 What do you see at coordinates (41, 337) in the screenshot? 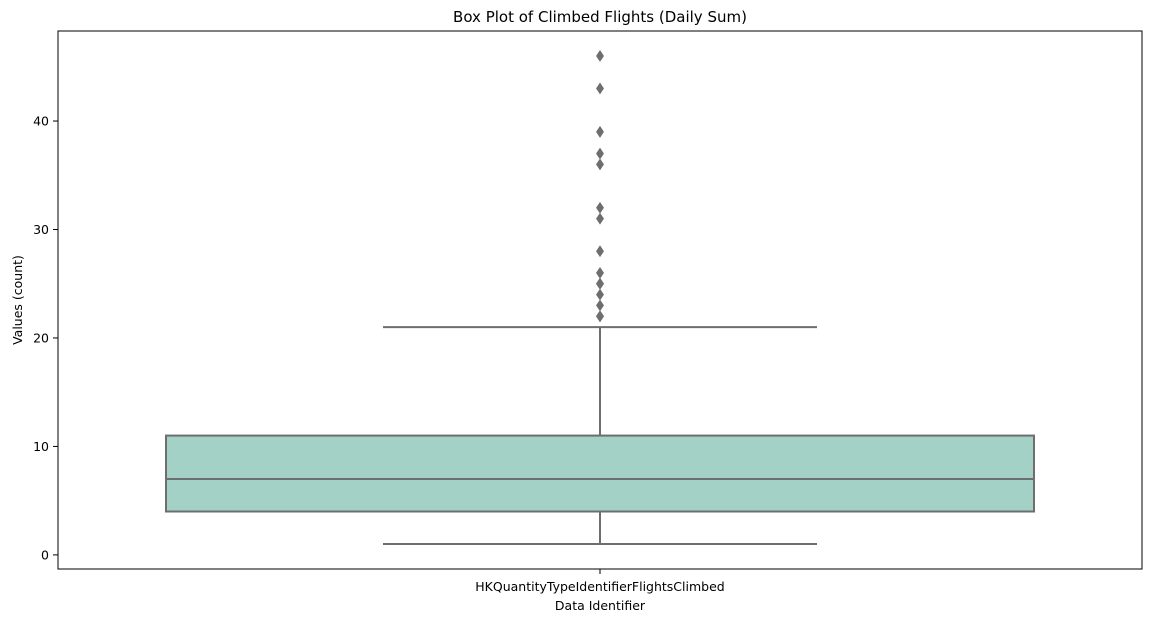
I see `y-tick-label: 20` at bounding box center [41, 337].